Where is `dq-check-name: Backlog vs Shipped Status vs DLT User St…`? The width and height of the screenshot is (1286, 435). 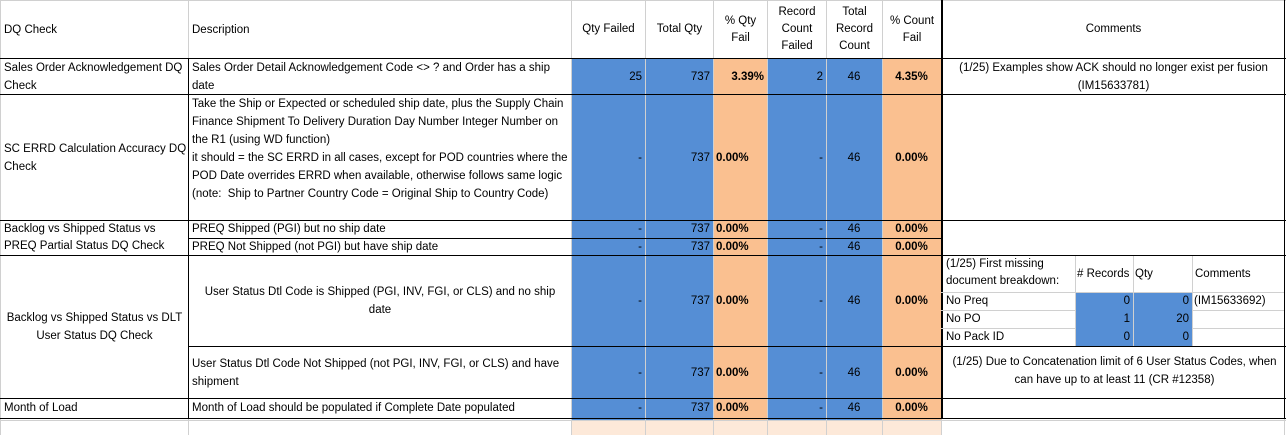
dq-check-name: Backlog vs Shipped Status vs DLT User St… is located at coordinates (94, 327).